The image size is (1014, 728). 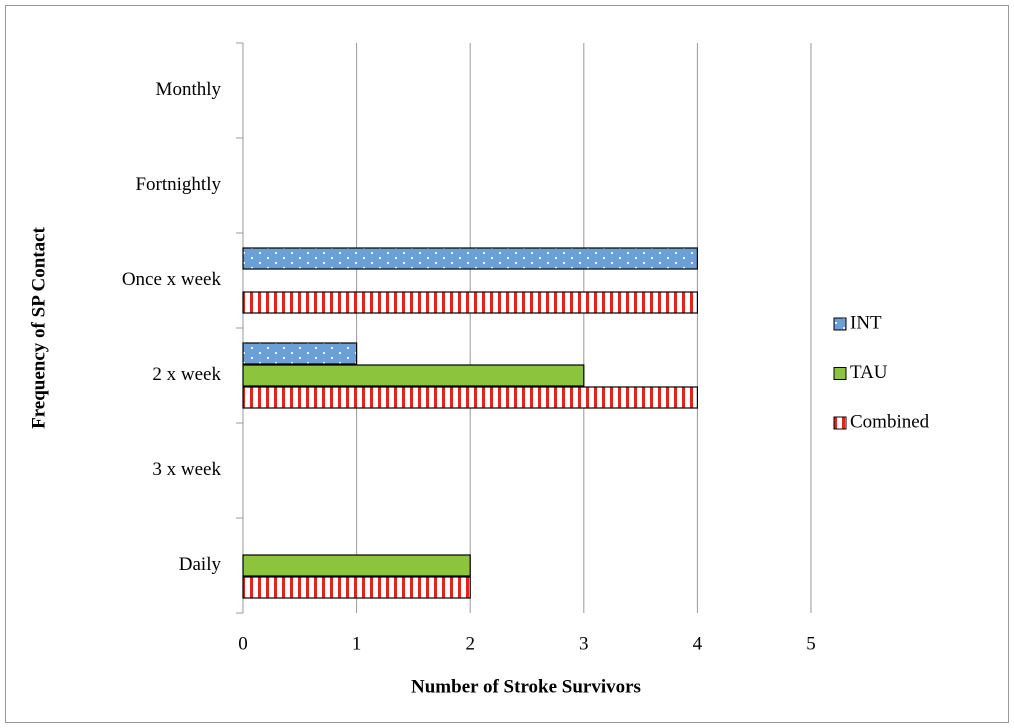 I want to click on legend-label: TAU, so click(x=869, y=372).